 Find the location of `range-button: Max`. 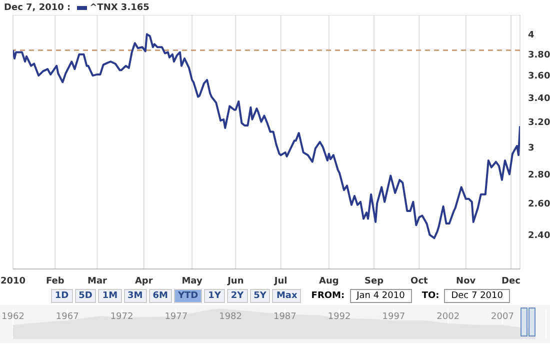

range-button: Max is located at coordinates (287, 296).